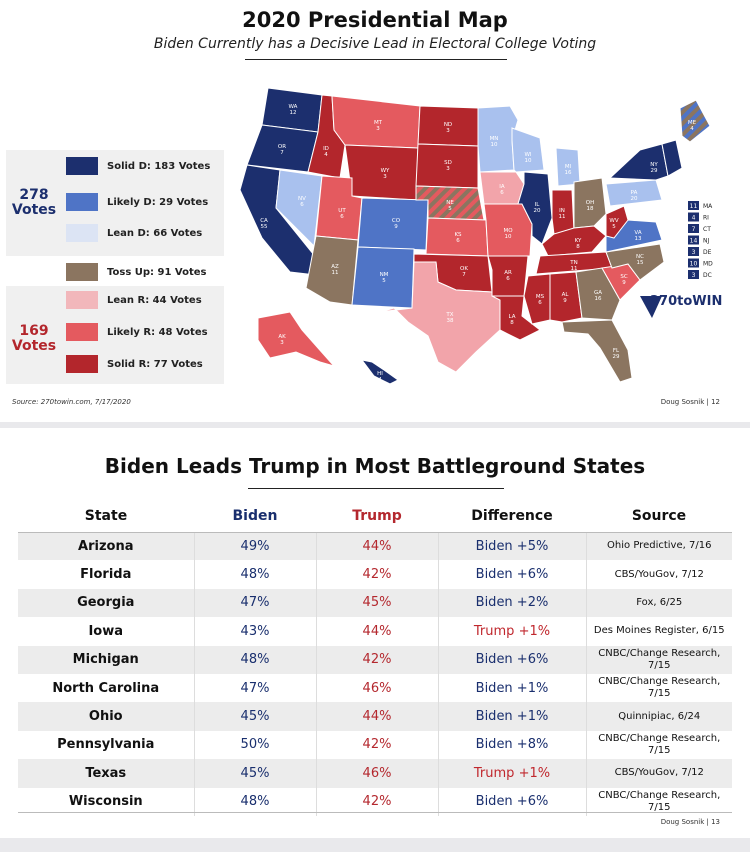  I want to click on state-wv, so click(617, 222).